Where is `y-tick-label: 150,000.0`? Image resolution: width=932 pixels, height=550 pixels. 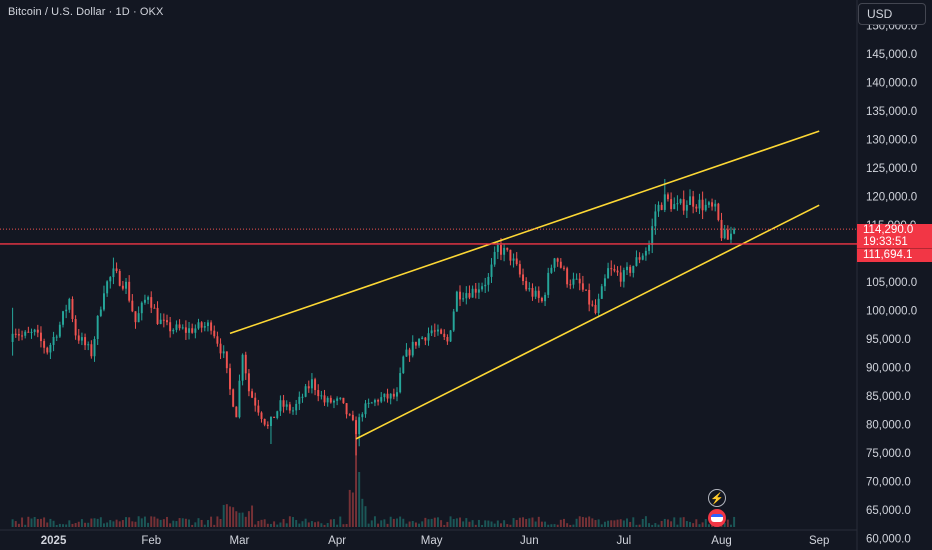
y-tick-label: 150,000.0 is located at coordinates (891, 27).